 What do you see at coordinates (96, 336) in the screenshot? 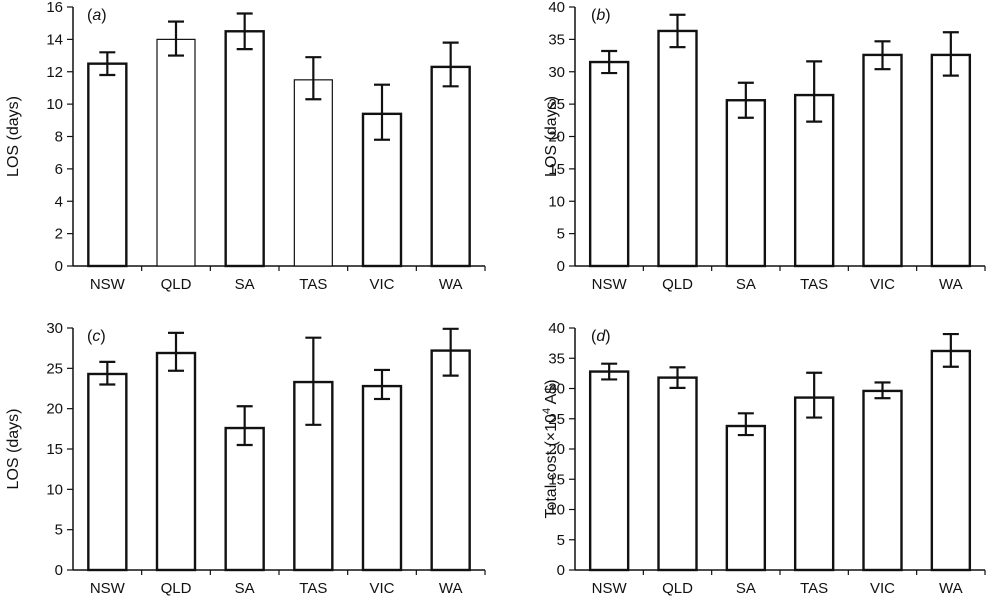
I see `panel-label: (c)` at bounding box center [96, 336].